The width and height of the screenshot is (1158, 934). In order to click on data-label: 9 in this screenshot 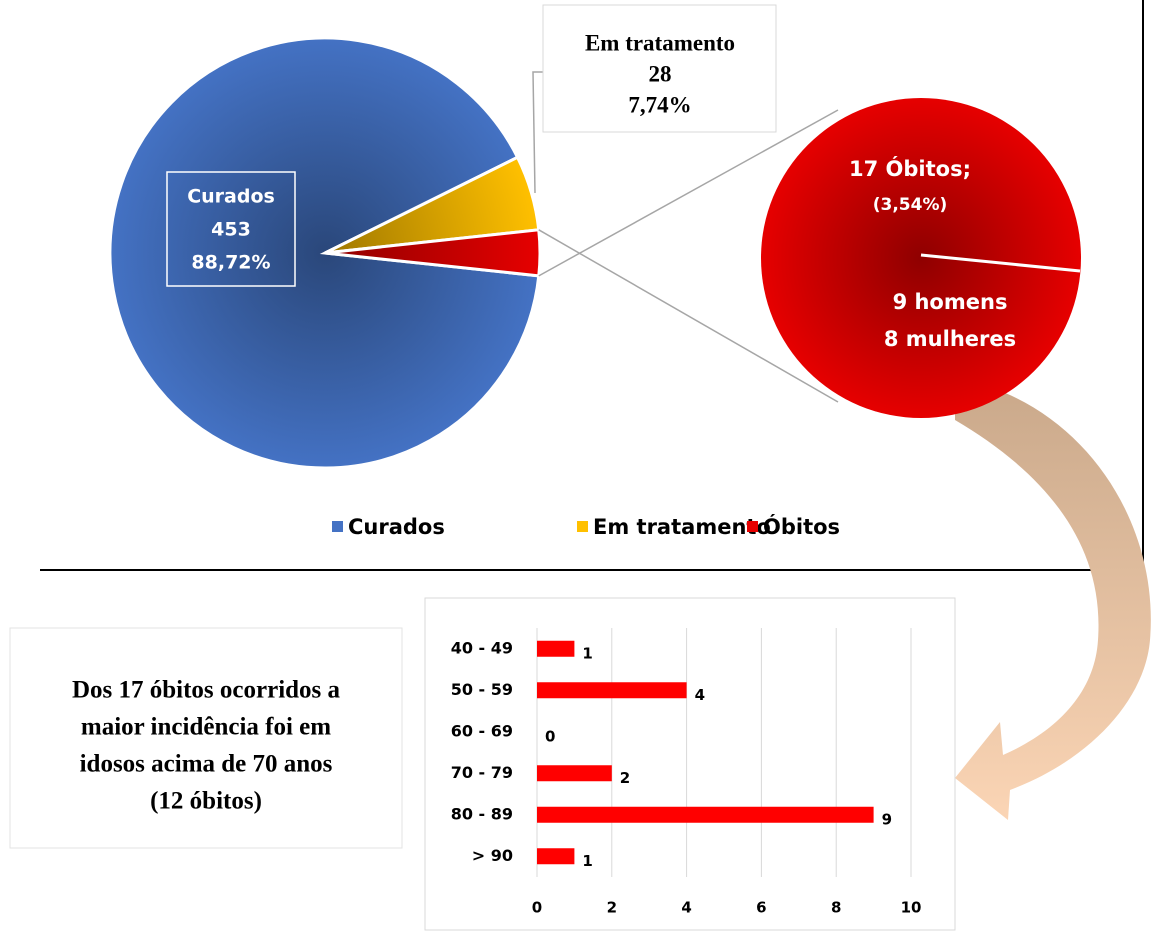, I will do `click(887, 819)`.